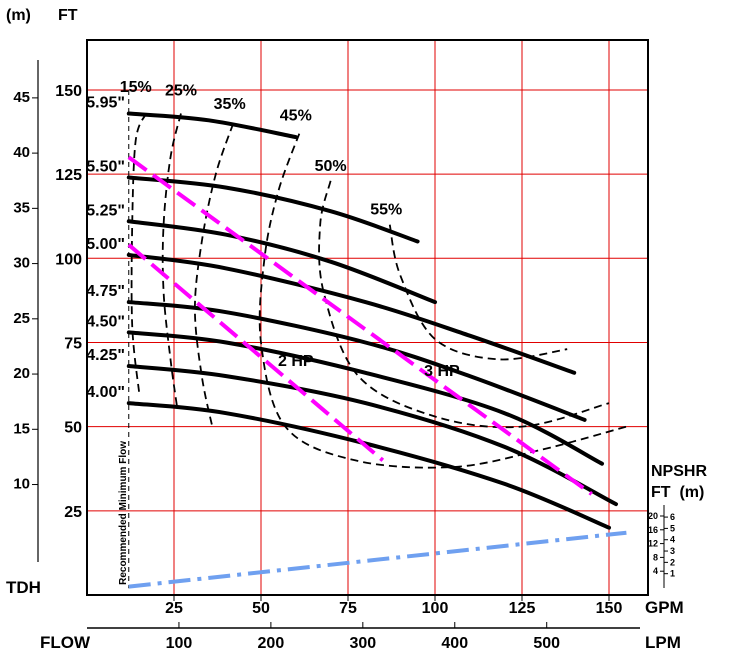 This screenshot has width=735, height=656. Describe the element at coordinates (362, 643) in the screenshot. I see `x-lpm-tick-label: 300` at that location.